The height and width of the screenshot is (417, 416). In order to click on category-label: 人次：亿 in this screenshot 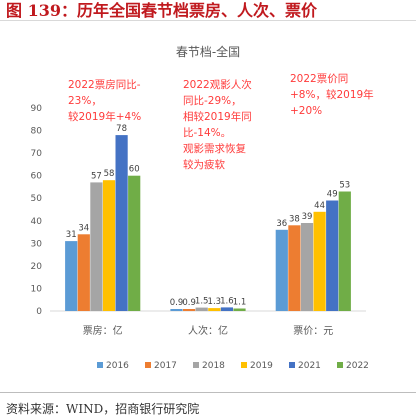, I will do `click(208, 330)`.